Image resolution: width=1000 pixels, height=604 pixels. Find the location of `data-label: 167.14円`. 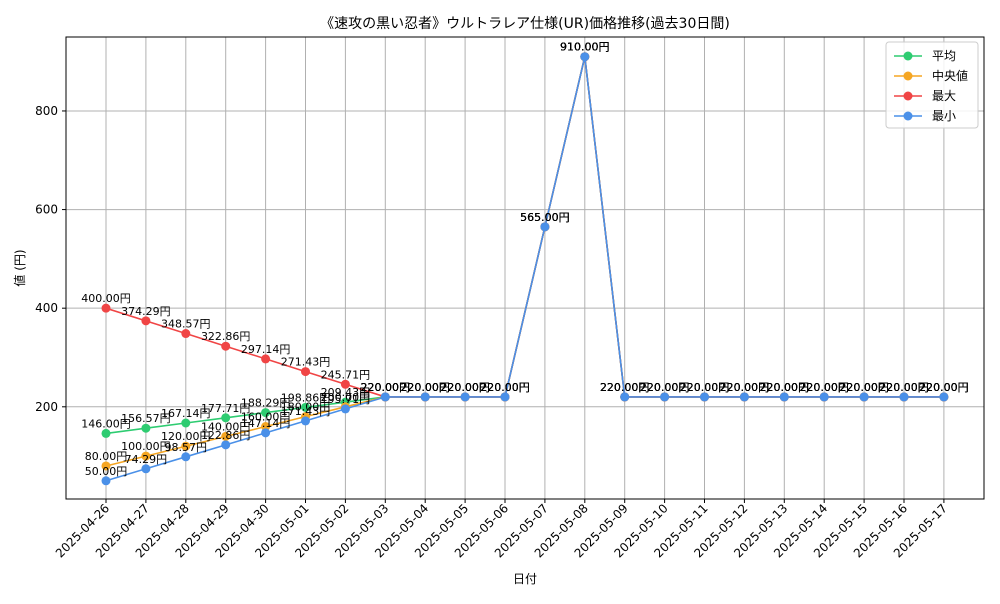

data-label: 167.14円 is located at coordinates (186, 413).